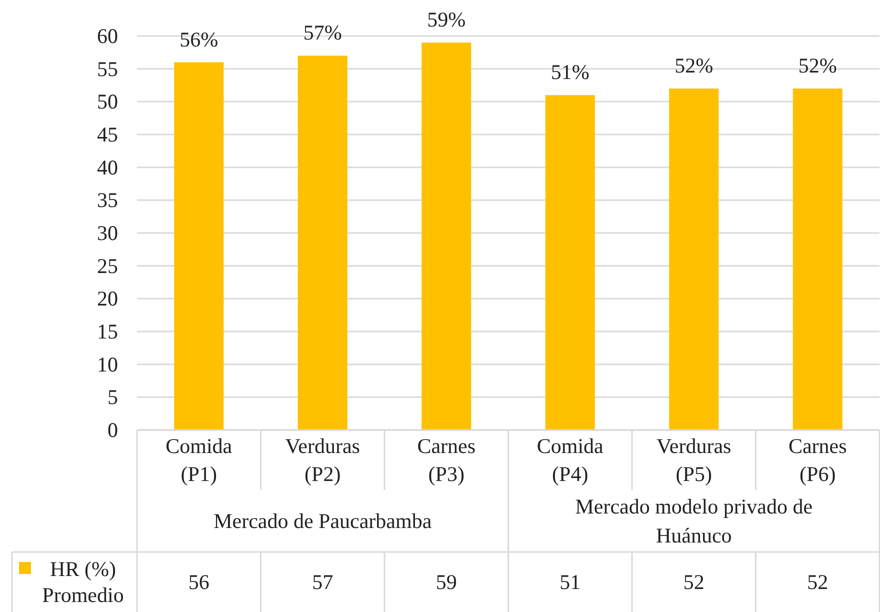  Describe the element at coordinates (570, 582) in the screenshot. I see `data-label: 51` at that location.